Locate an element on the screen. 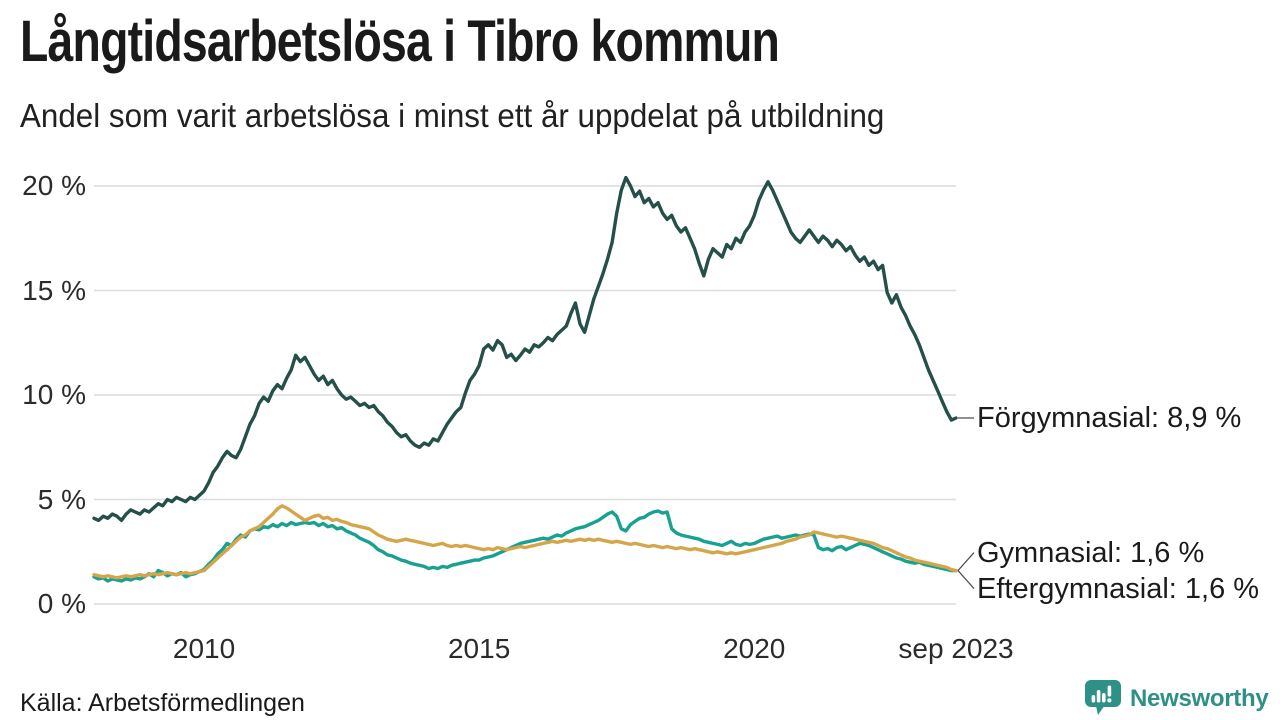 The width and height of the screenshot is (1280, 720). y-axis-tick-label: 5 % is located at coordinates (61, 499).